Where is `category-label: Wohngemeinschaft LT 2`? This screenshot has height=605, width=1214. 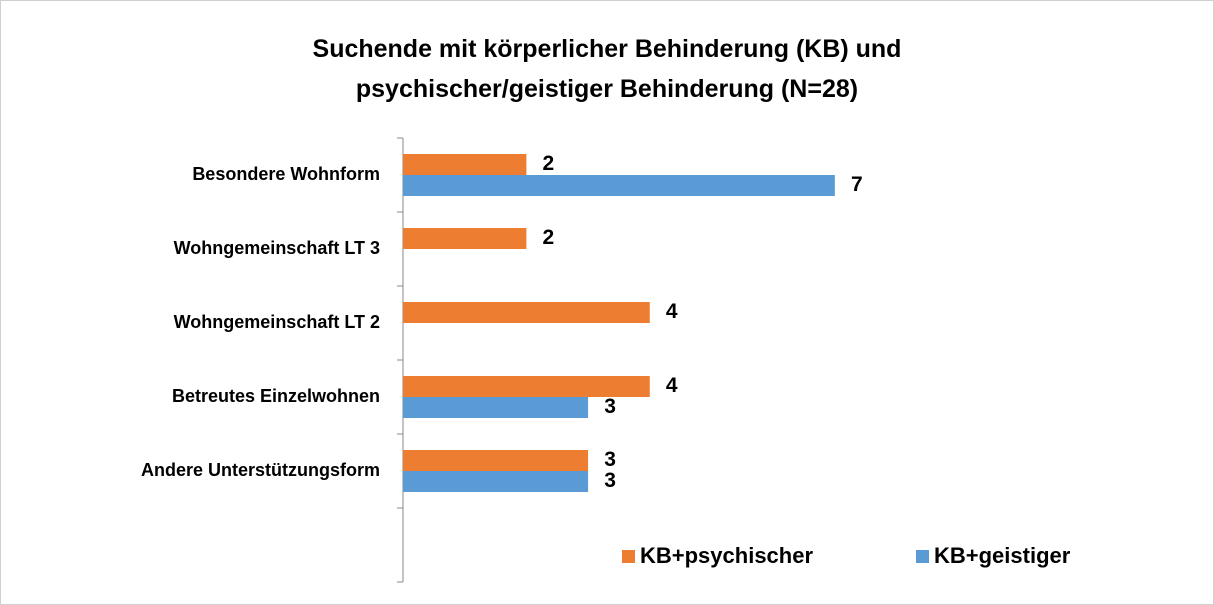
category-label: Wohngemeinschaft LT 2 is located at coordinates (277, 322).